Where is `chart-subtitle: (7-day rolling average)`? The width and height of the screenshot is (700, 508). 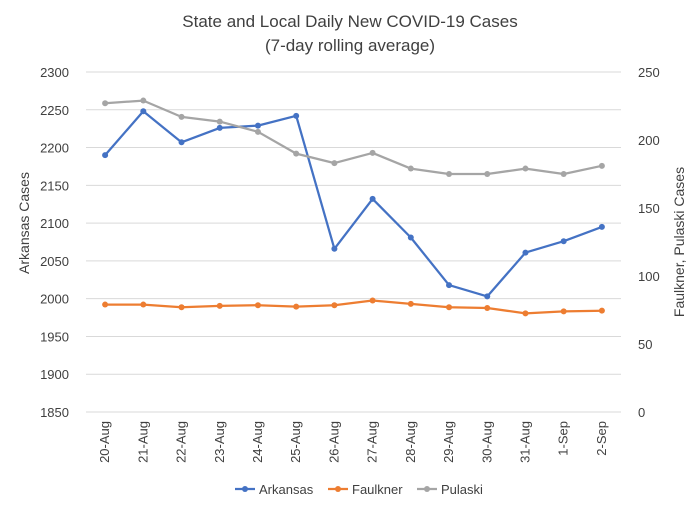
chart-subtitle: (7-day rolling average) is located at coordinates (350, 45).